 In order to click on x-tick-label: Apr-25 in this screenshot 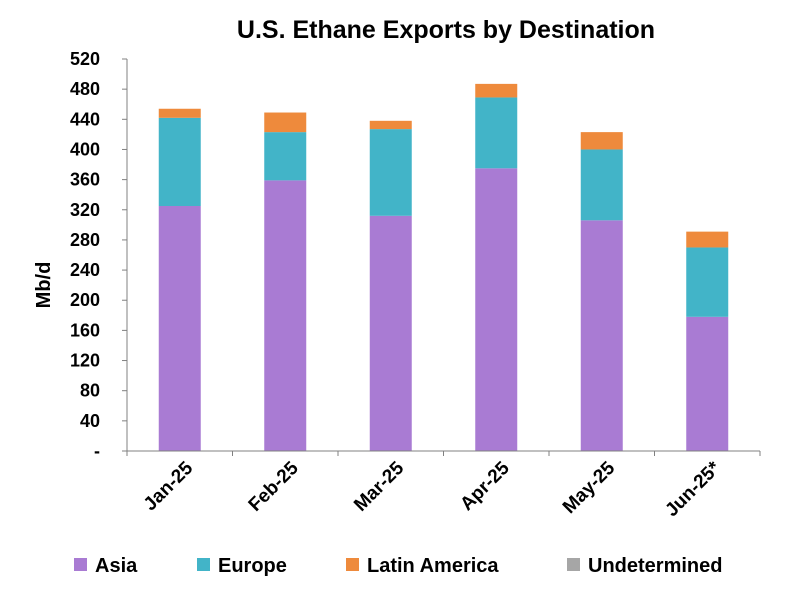, I will do `click(485, 486)`.